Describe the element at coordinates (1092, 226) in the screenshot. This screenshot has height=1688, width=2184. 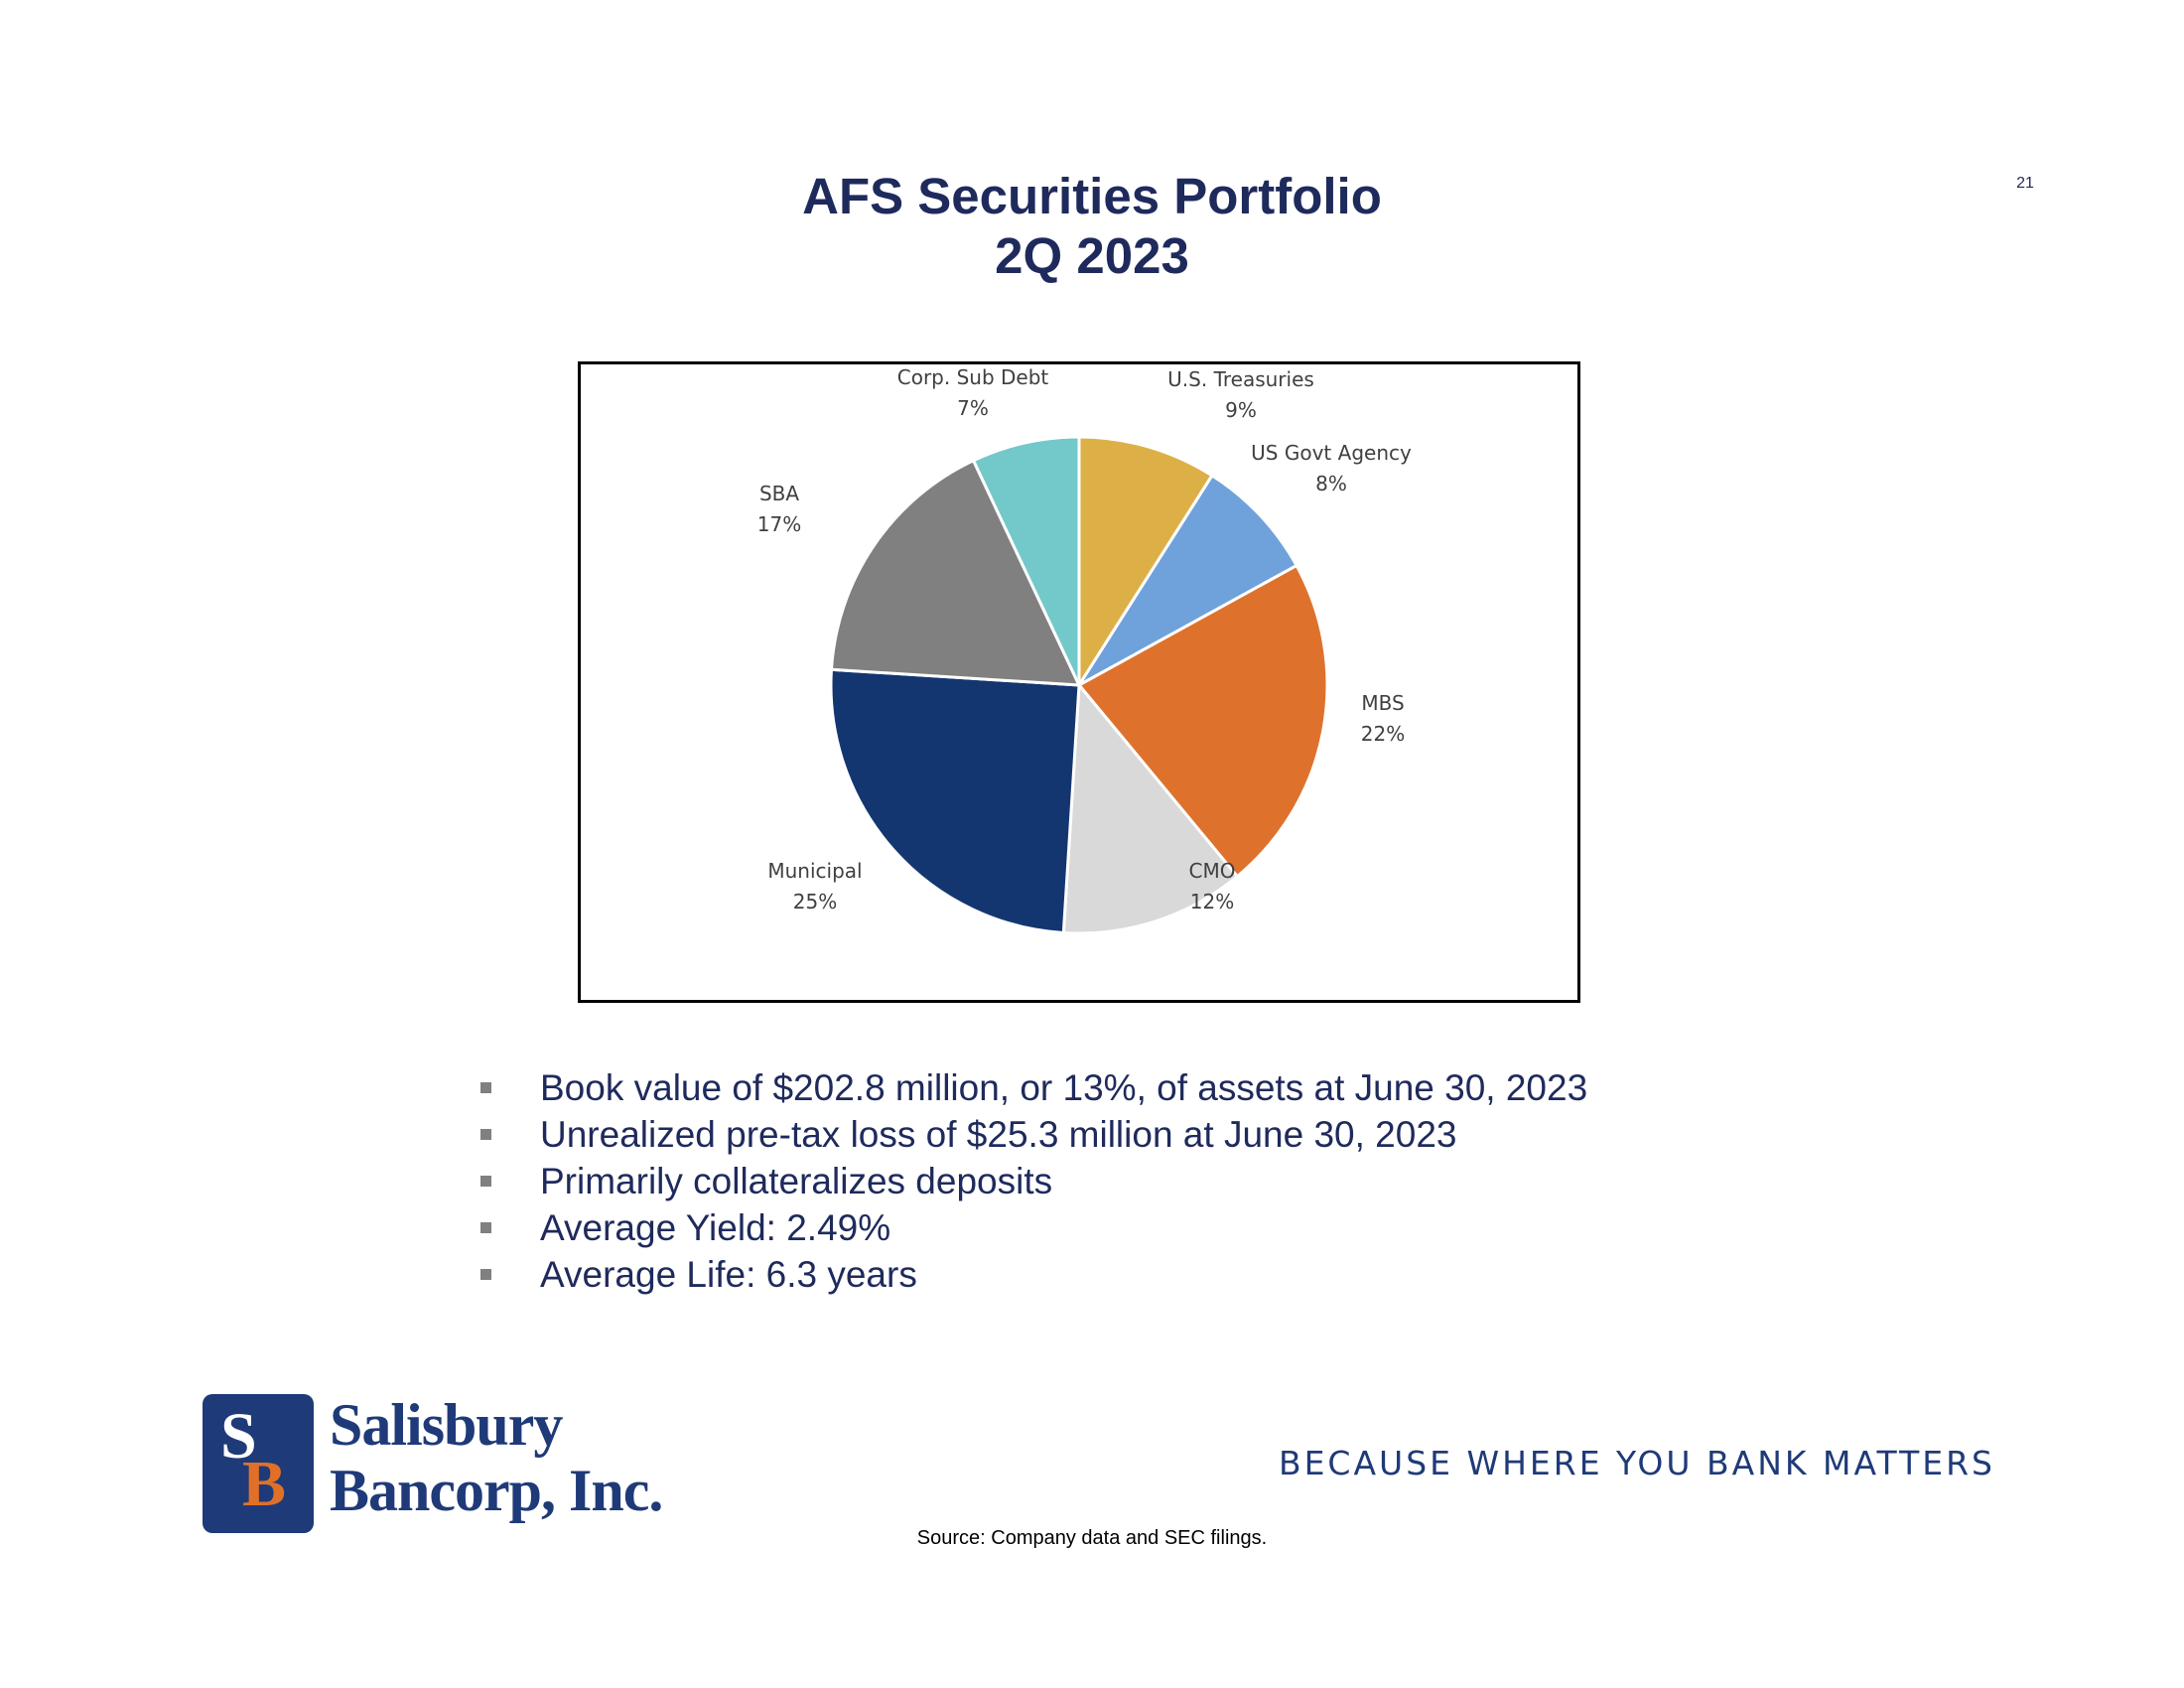
I see `slide-title: AFS Securities Portfolio 2Q 2023` at that location.